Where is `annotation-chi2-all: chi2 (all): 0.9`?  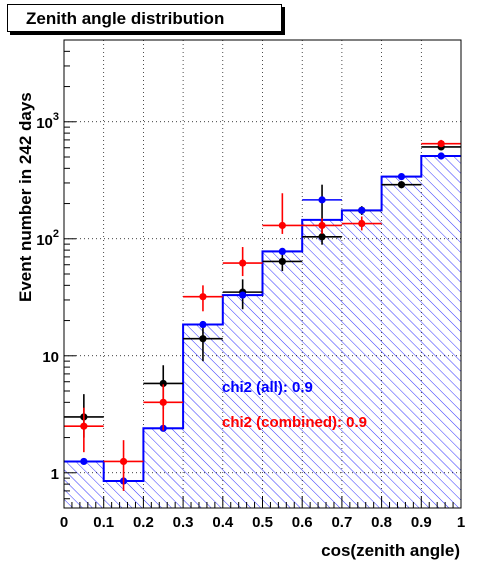 annotation-chi2-all: chi2 (all): 0.9 is located at coordinates (267, 387).